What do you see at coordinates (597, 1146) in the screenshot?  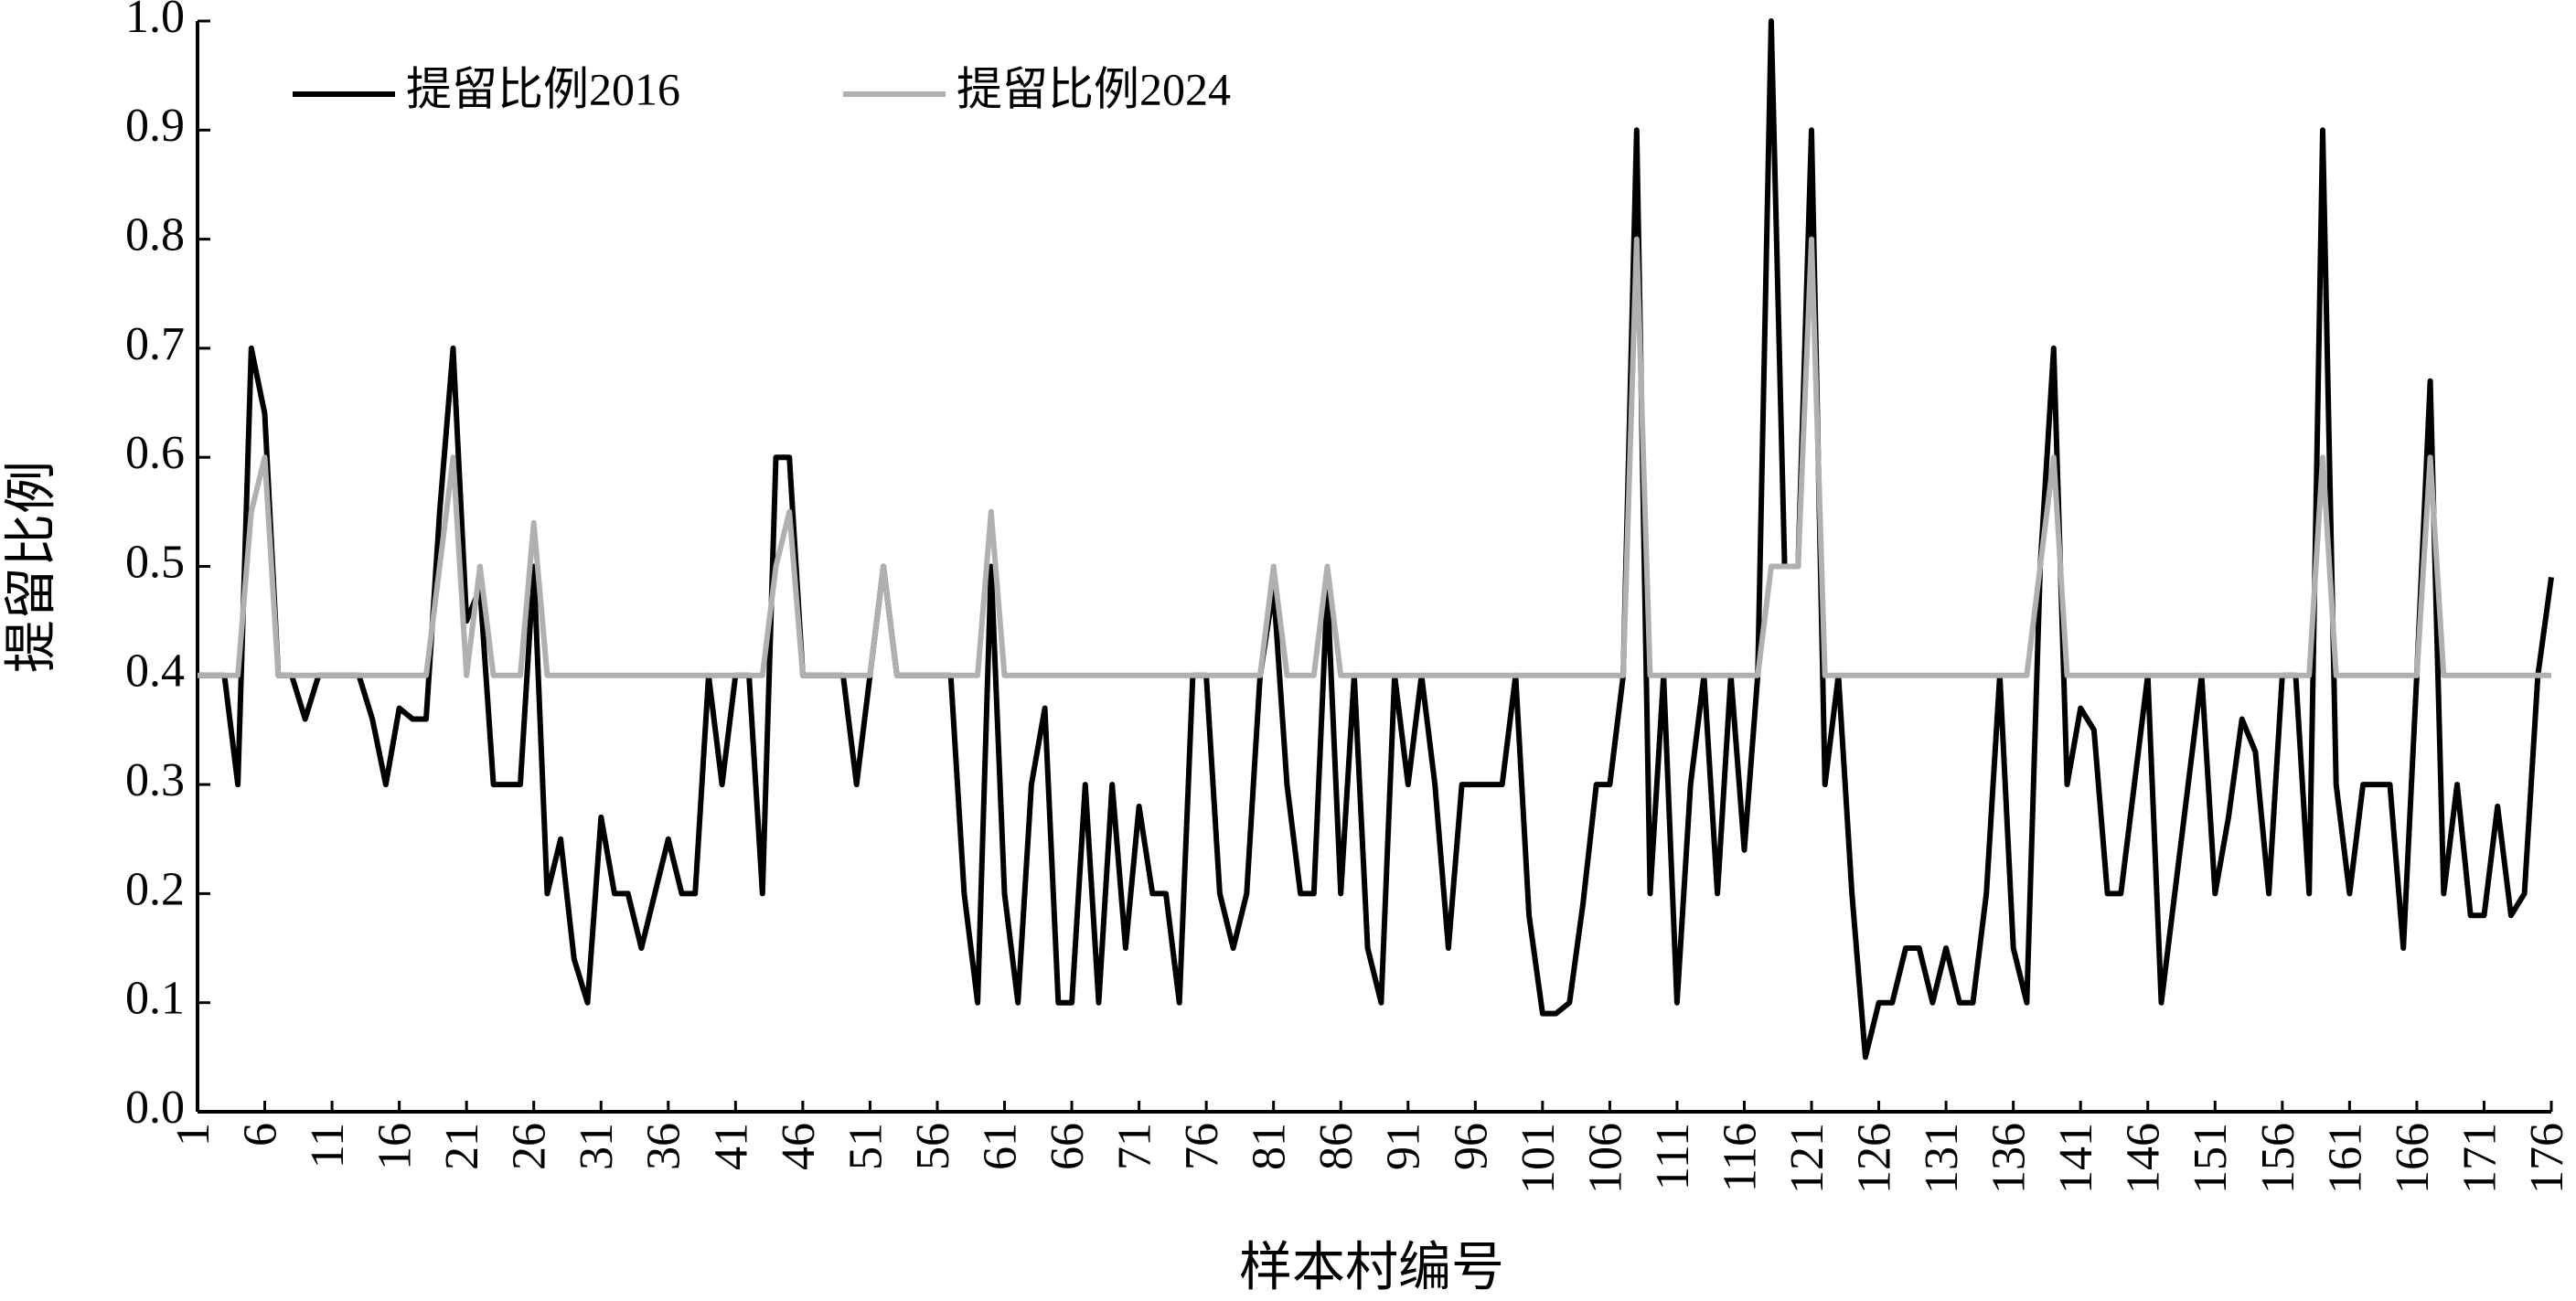 I see `x-tick-label: 31` at bounding box center [597, 1146].